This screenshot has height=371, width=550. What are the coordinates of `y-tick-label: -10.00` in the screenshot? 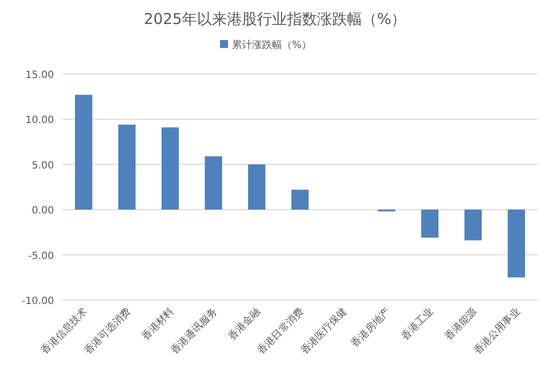 It's located at (38, 301).